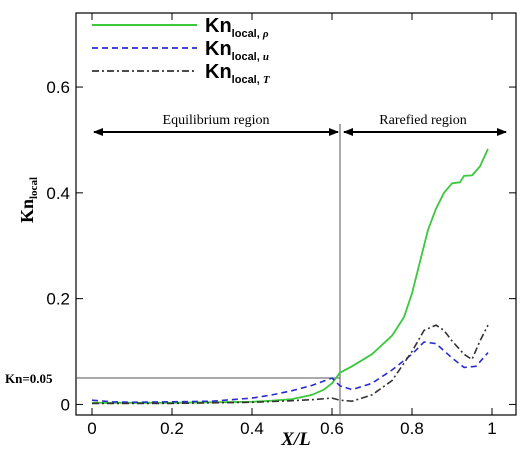 The image size is (526, 452). What do you see at coordinates (27, 211) in the screenshot?
I see `y-axis-title-main: Kn` at bounding box center [27, 211].